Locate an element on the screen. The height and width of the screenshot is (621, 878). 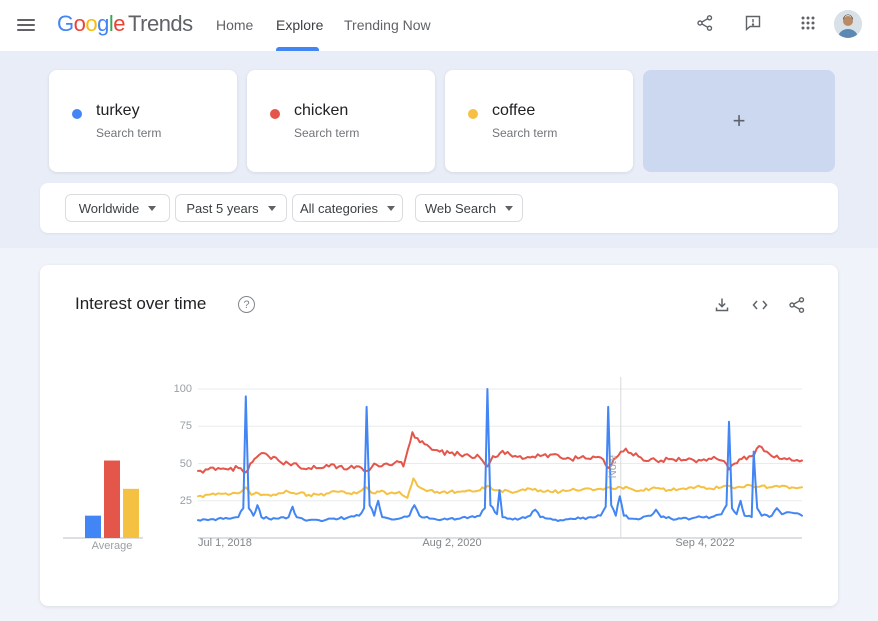
google-wordmark: Google is located at coordinates (91, 23).